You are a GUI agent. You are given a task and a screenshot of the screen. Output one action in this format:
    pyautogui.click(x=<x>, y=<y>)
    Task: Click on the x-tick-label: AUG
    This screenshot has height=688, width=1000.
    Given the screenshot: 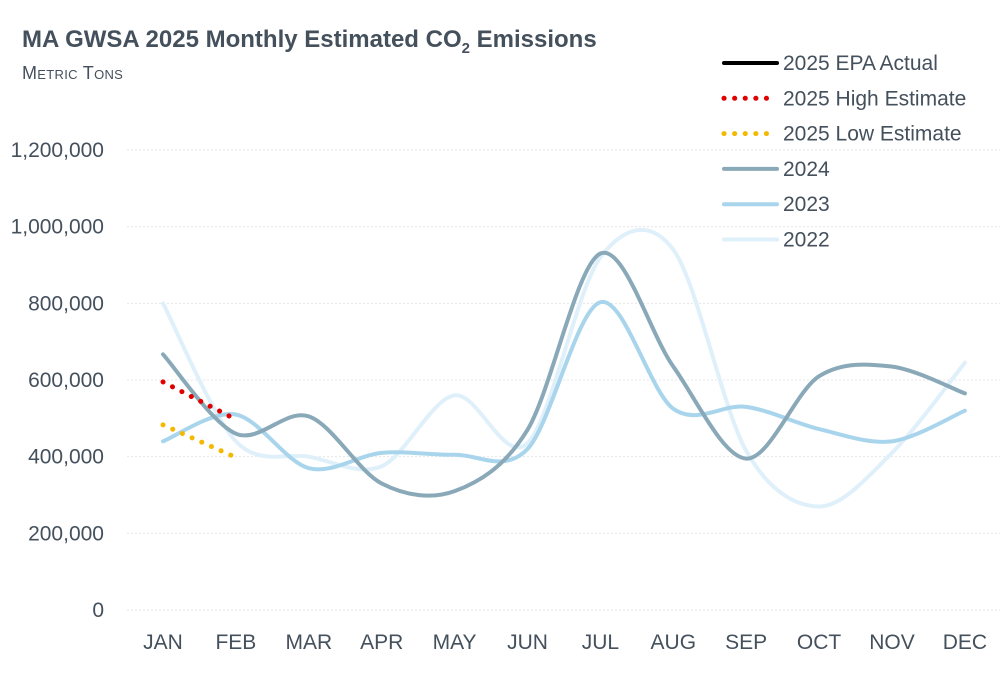 What is the action you would take?
    pyautogui.click(x=674, y=642)
    